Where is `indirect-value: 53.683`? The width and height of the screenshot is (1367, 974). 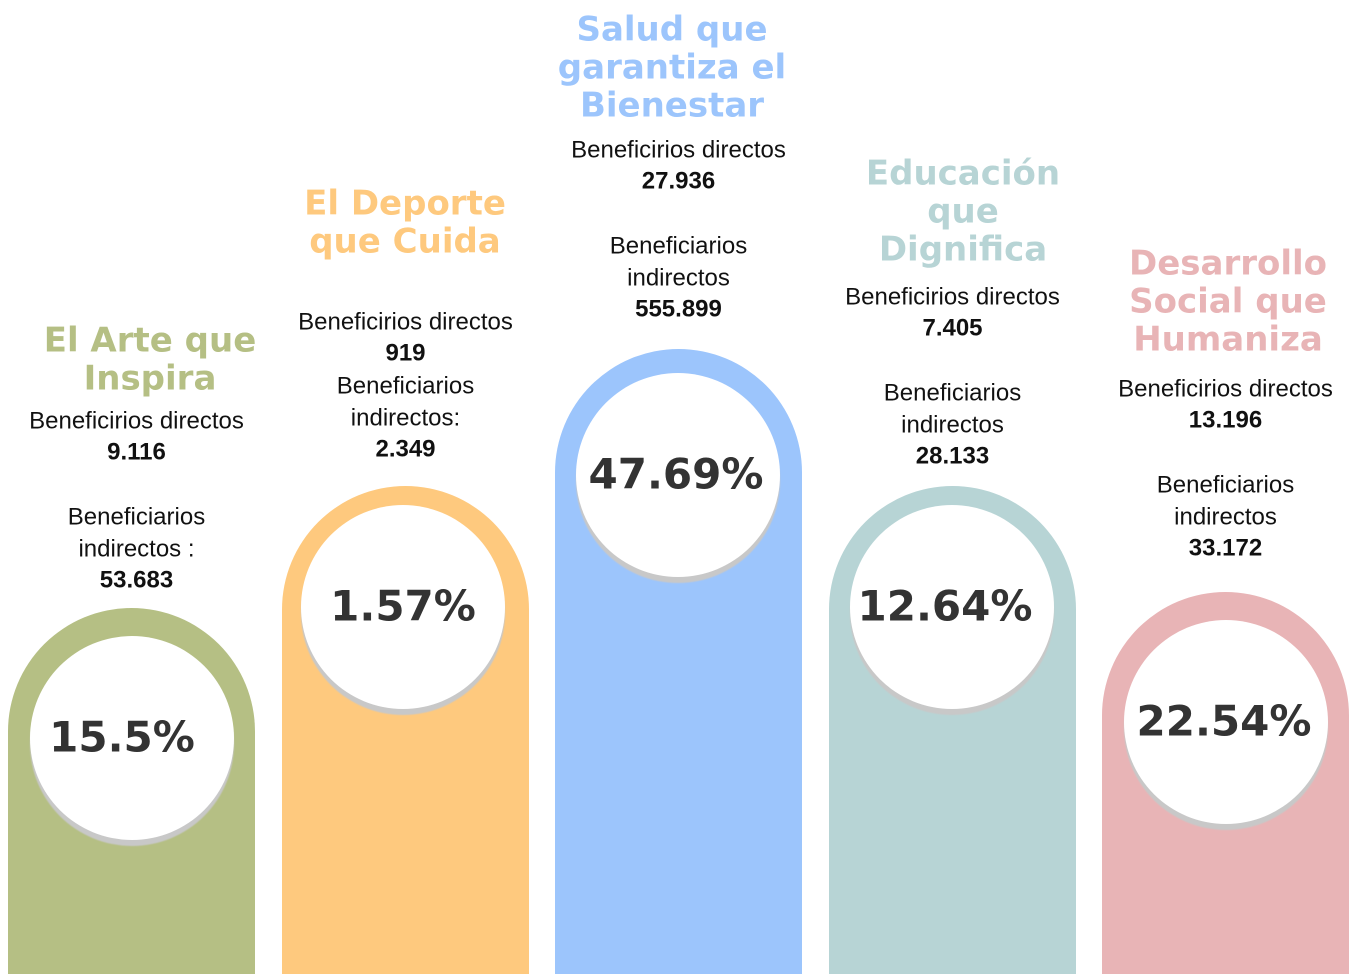
indirect-value: 53.683 is located at coordinates (136, 579).